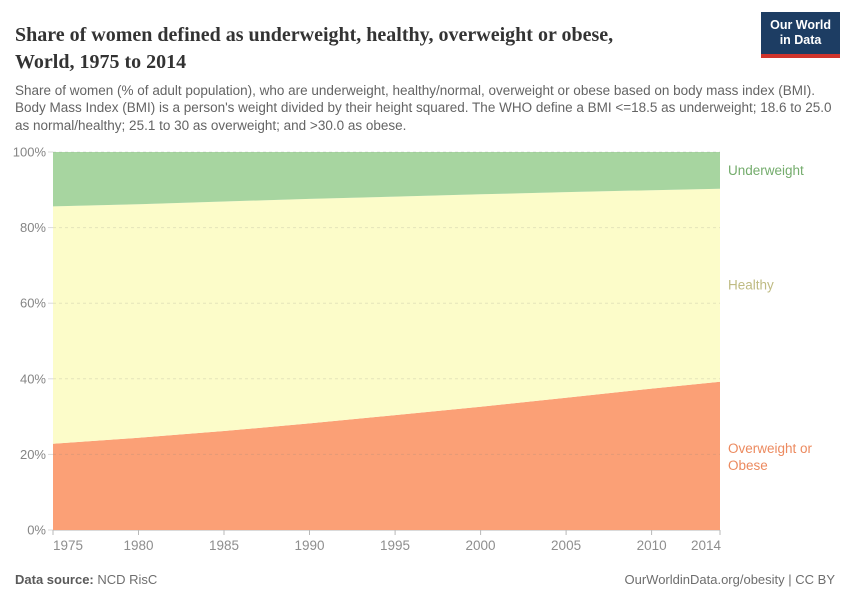 The width and height of the screenshot is (850, 600). What do you see at coordinates (800, 25) in the screenshot?
I see `logo-line-1: Our World` at bounding box center [800, 25].